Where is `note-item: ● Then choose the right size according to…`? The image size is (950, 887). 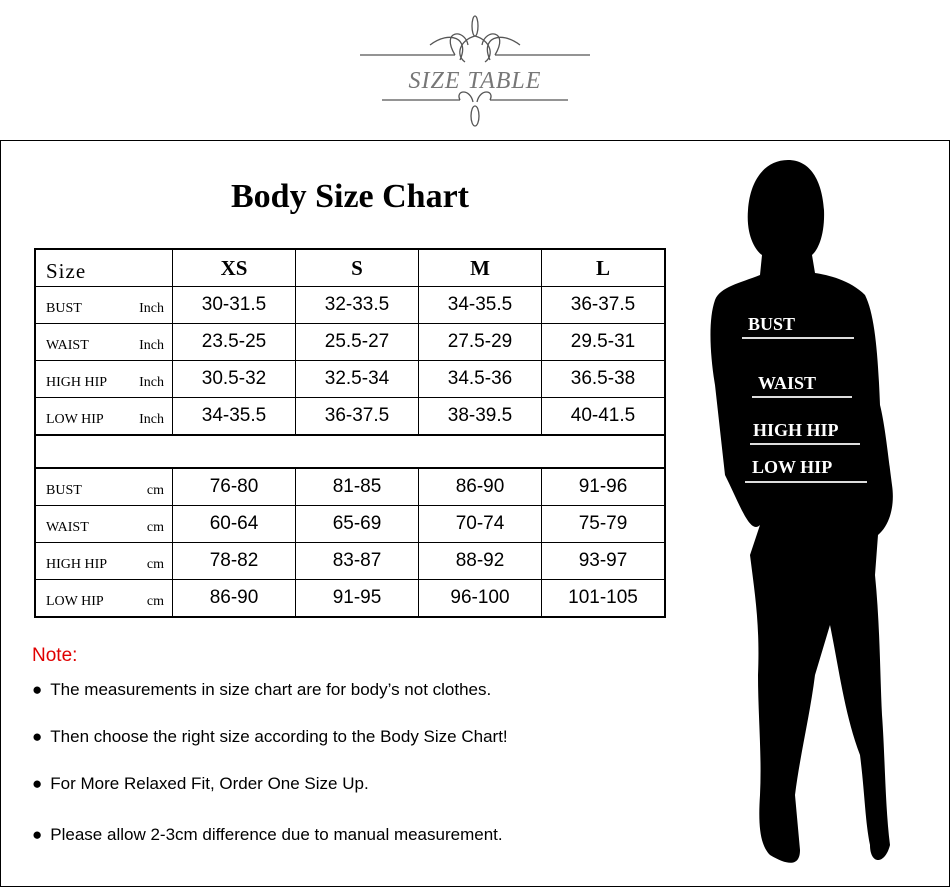
note-item: ● Then choose the right size according to… is located at coordinates (270, 736).